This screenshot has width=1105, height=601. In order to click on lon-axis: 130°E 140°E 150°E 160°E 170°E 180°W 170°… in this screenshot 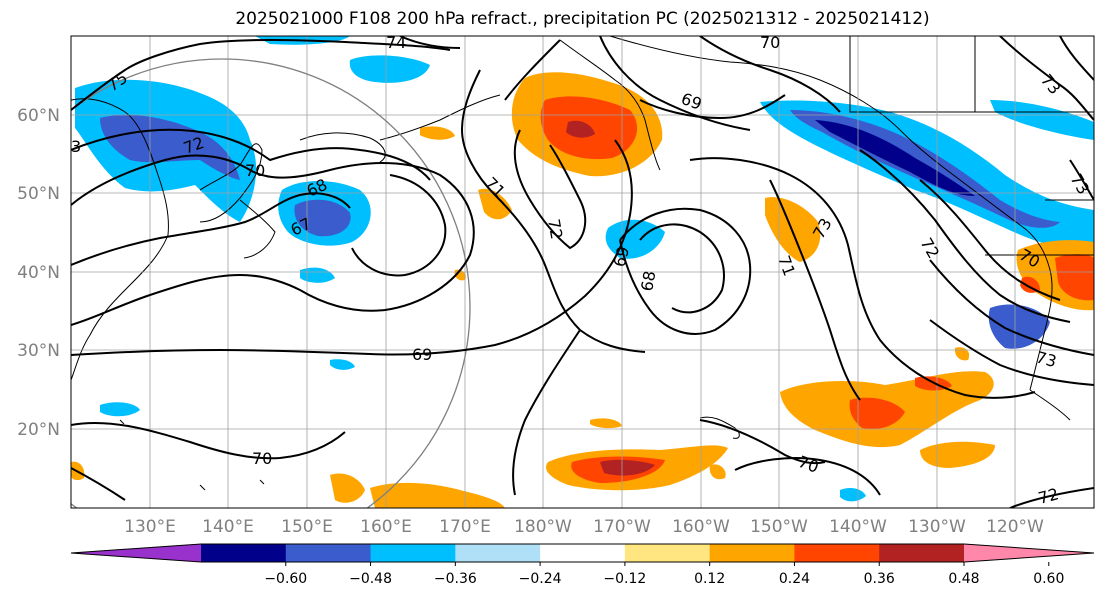, I will do `click(584, 527)`.